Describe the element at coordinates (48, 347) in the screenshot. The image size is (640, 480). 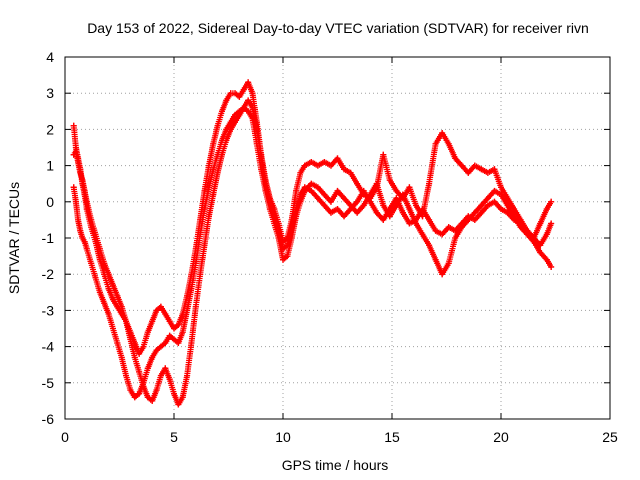
I see `y-tick-label: -4` at that location.